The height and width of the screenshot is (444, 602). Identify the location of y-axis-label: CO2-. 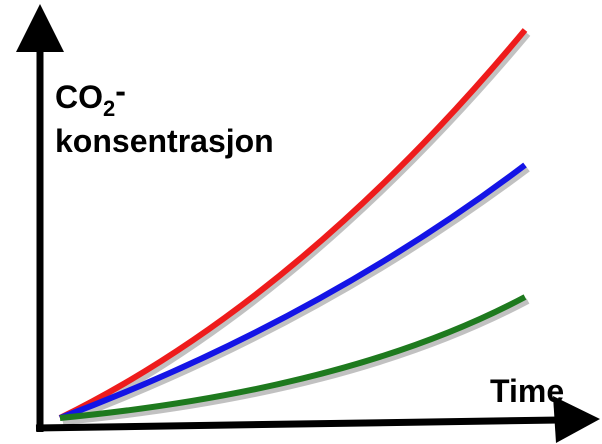
(90, 97).